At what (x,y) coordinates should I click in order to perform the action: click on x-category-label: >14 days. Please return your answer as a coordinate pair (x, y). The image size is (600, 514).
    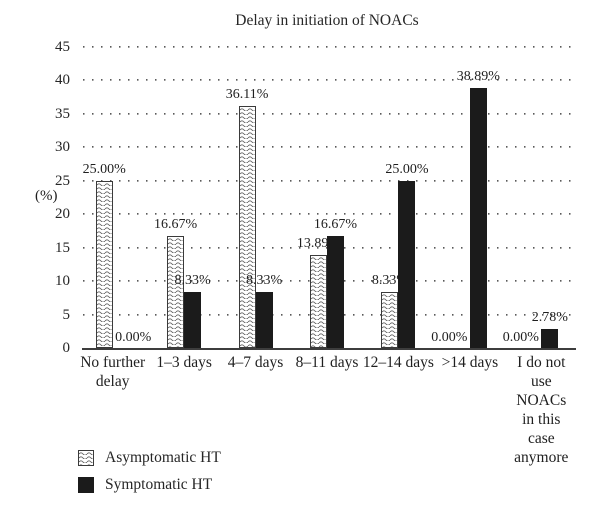
    Looking at the image, I should click on (470, 362).